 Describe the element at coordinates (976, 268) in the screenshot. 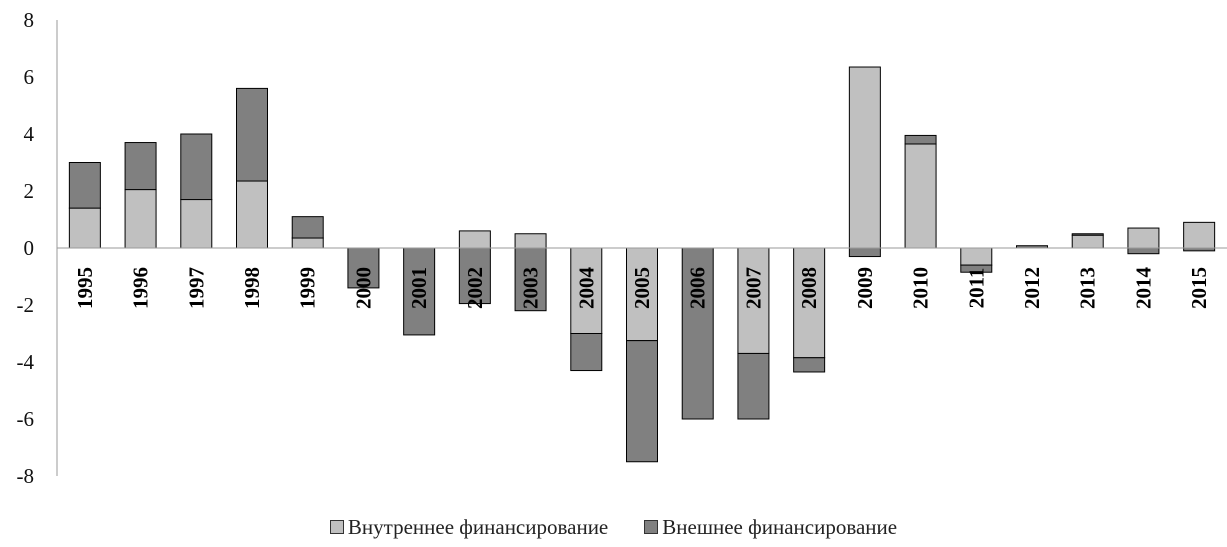

I see `bar-segment-external-2011` at that location.